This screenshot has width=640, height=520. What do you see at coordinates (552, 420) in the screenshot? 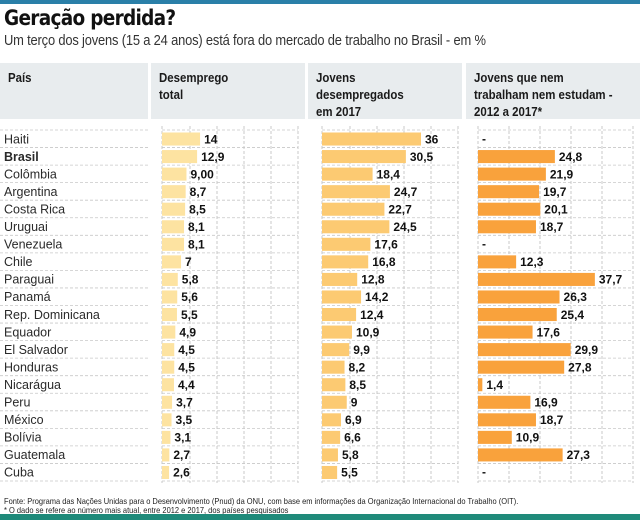
I see `value-label-neet: 18,7` at bounding box center [552, 420].